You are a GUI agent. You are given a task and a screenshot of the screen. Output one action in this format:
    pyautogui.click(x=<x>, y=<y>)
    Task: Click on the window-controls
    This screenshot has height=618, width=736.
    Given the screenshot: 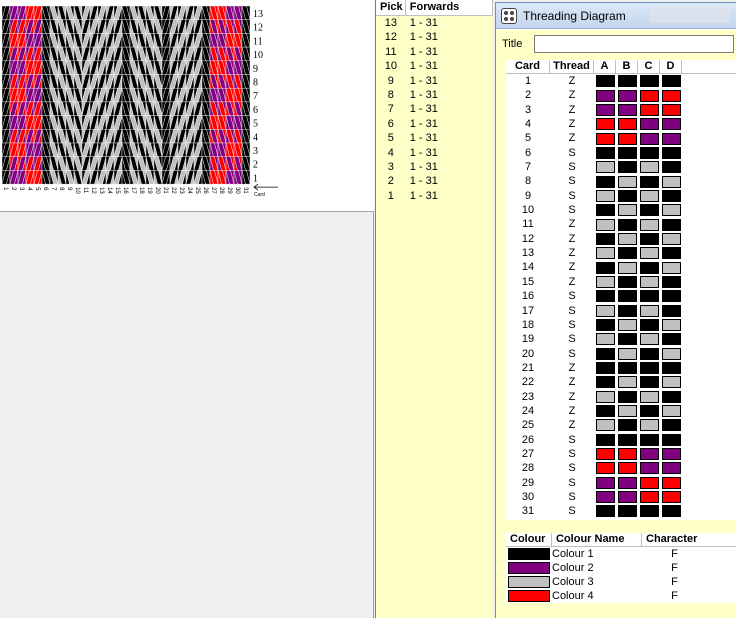 What is the action you would take?
    pyautogui.click(x=690, y=15)
    